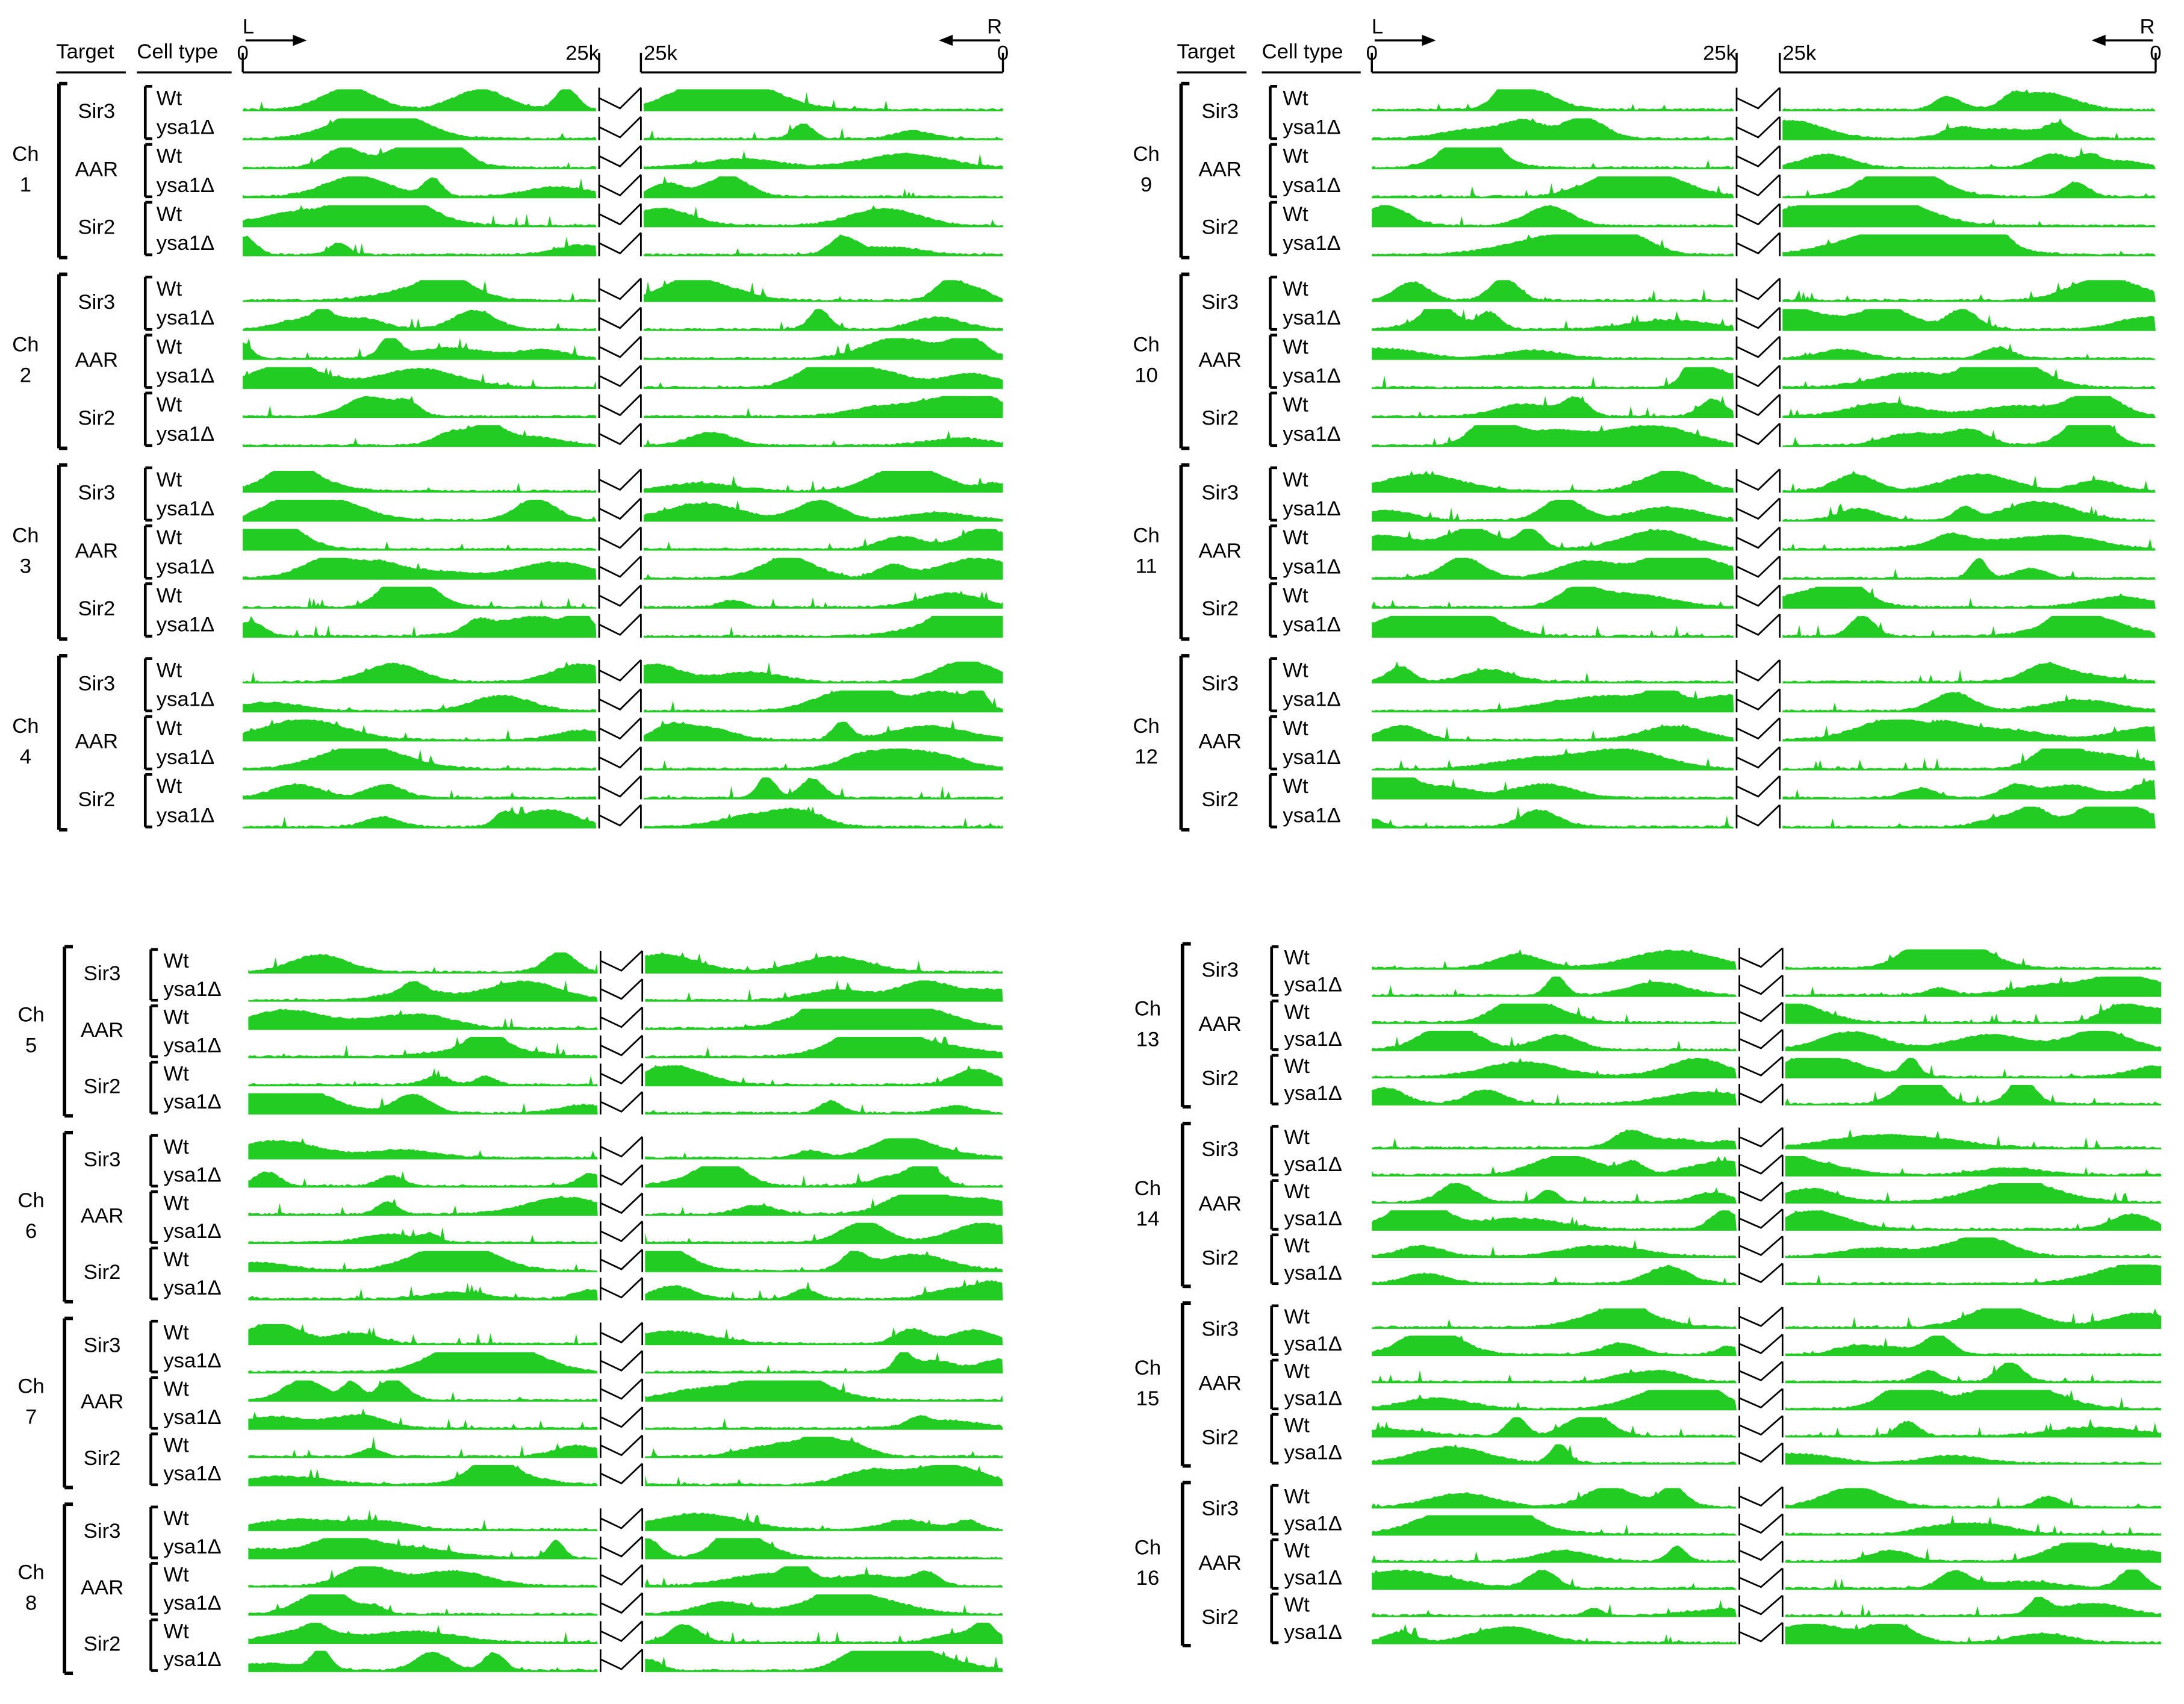 The width and height of the screenshot is (2184, 1704). What do you see at coordinates (1148, 1578) in the screenshot?
I see `chromosome-number: 16` at bounding box center [1148, 1578].